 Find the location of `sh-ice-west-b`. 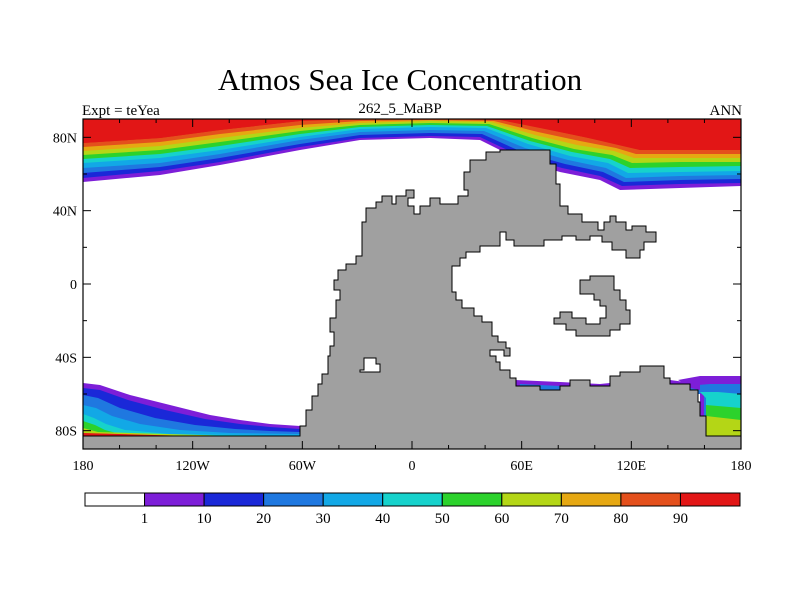

sh-ice-west-b is located at coordinates (191, 418).